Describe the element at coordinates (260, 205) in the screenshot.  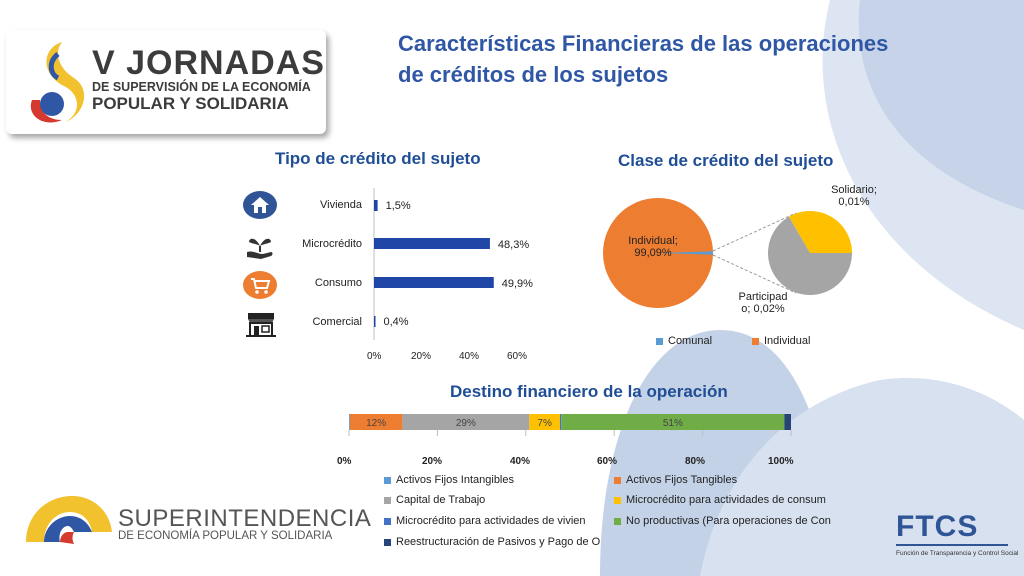
I see `house-icon` at that location.